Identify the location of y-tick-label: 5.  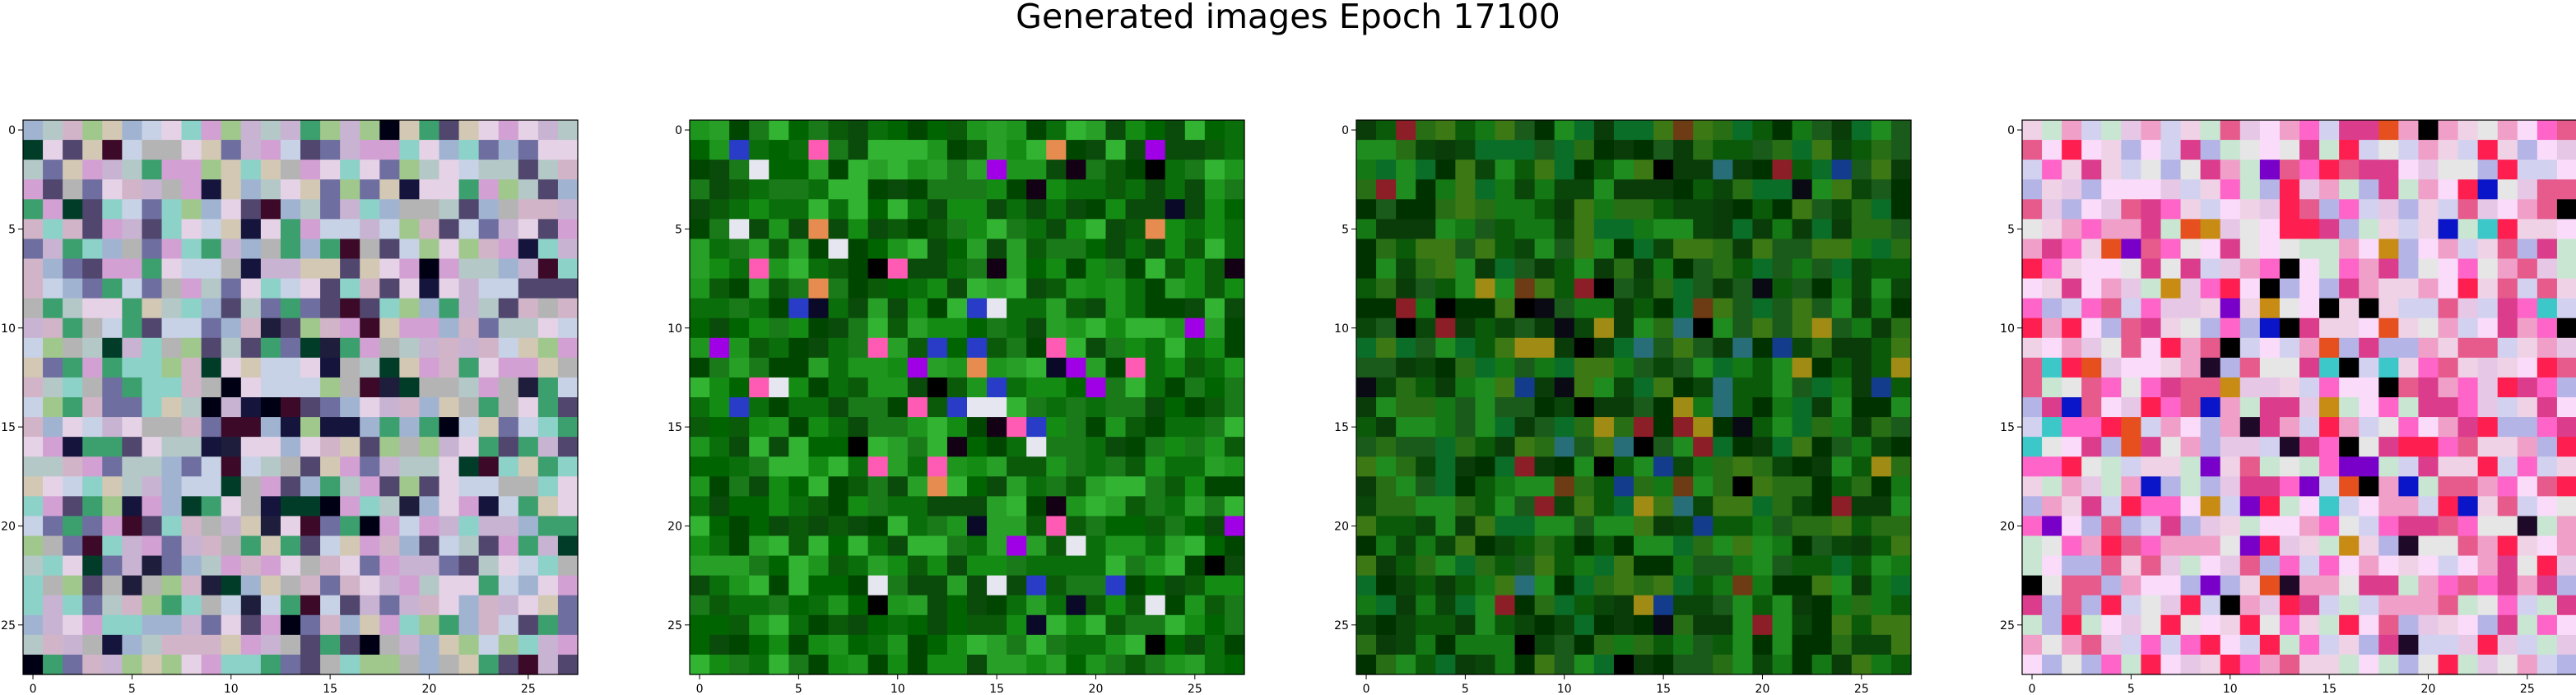
(2011, 229).